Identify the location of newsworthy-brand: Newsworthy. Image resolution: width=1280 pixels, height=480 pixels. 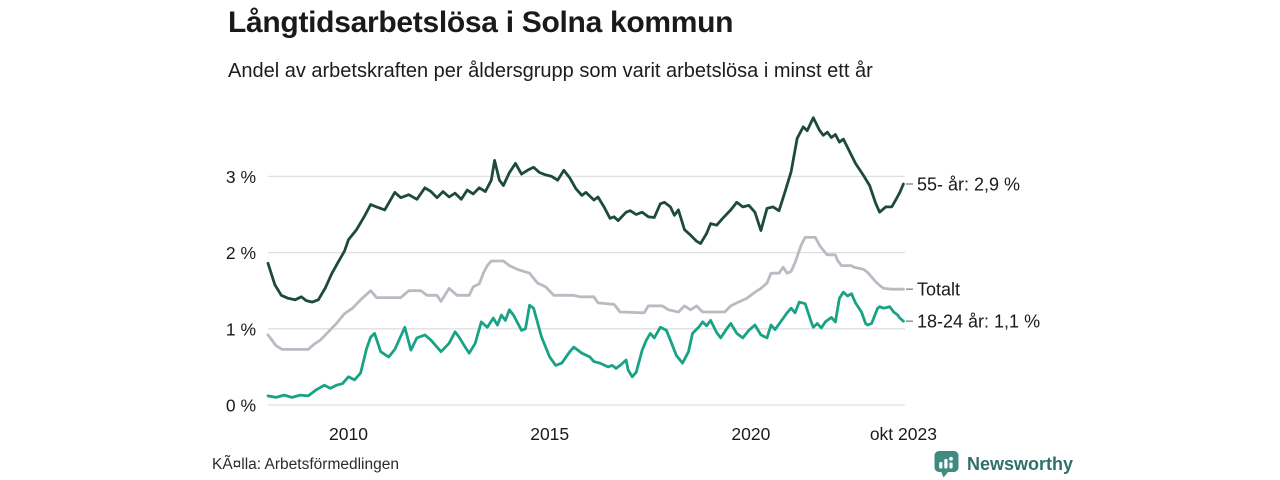
(1003, 464).